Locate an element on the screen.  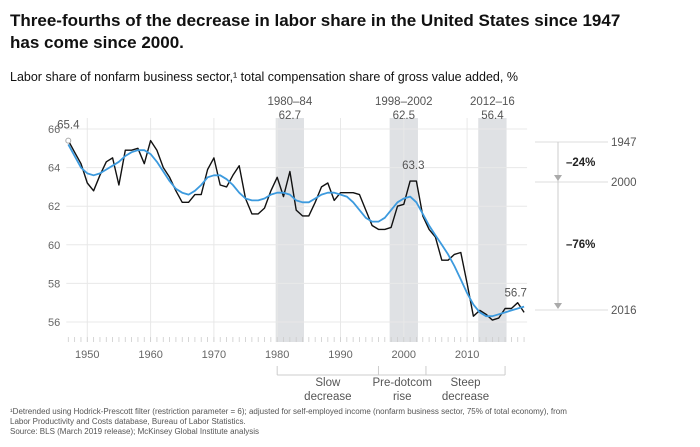
band-average-label: 62.7 is located at coordinates (290, 116).